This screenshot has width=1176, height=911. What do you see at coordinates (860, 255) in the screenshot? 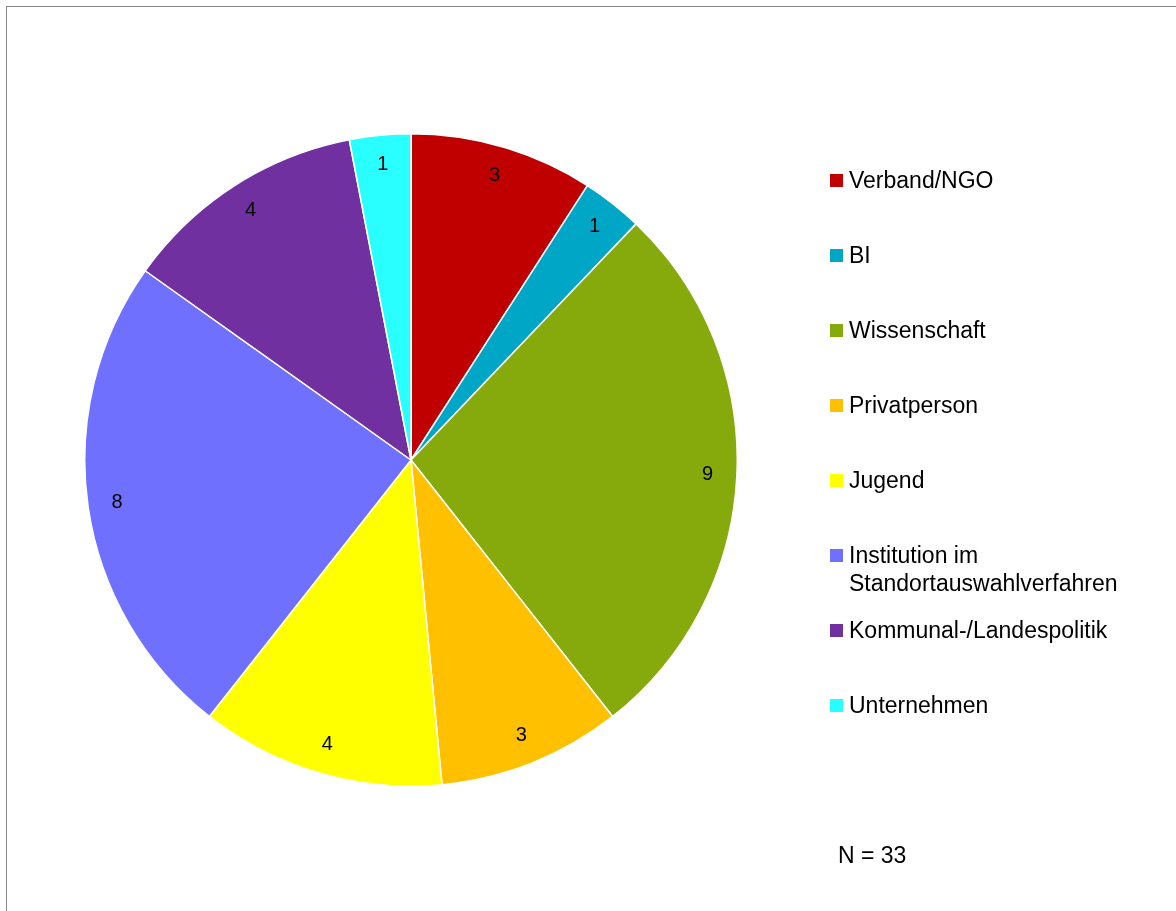
I see `legend-label: BI` at bounding box center [860, 255].